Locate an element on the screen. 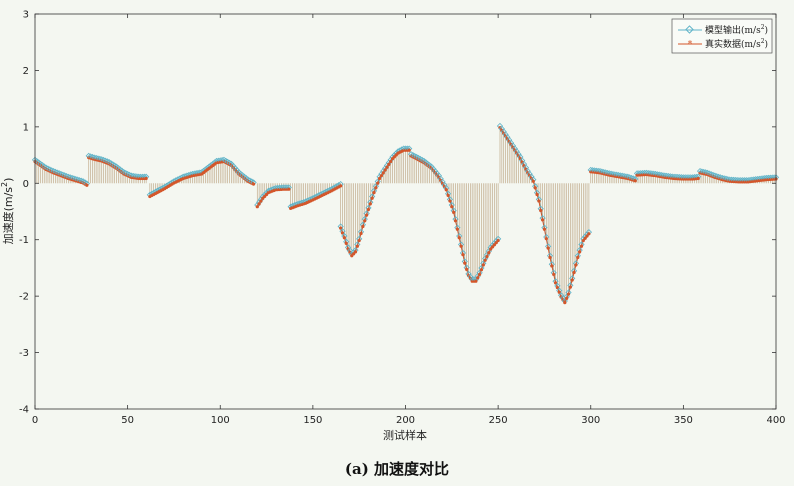 Image resolution: width=794 pixels, height=486 pixels. legend-diamond-icon is located at coordinates (689, 29).